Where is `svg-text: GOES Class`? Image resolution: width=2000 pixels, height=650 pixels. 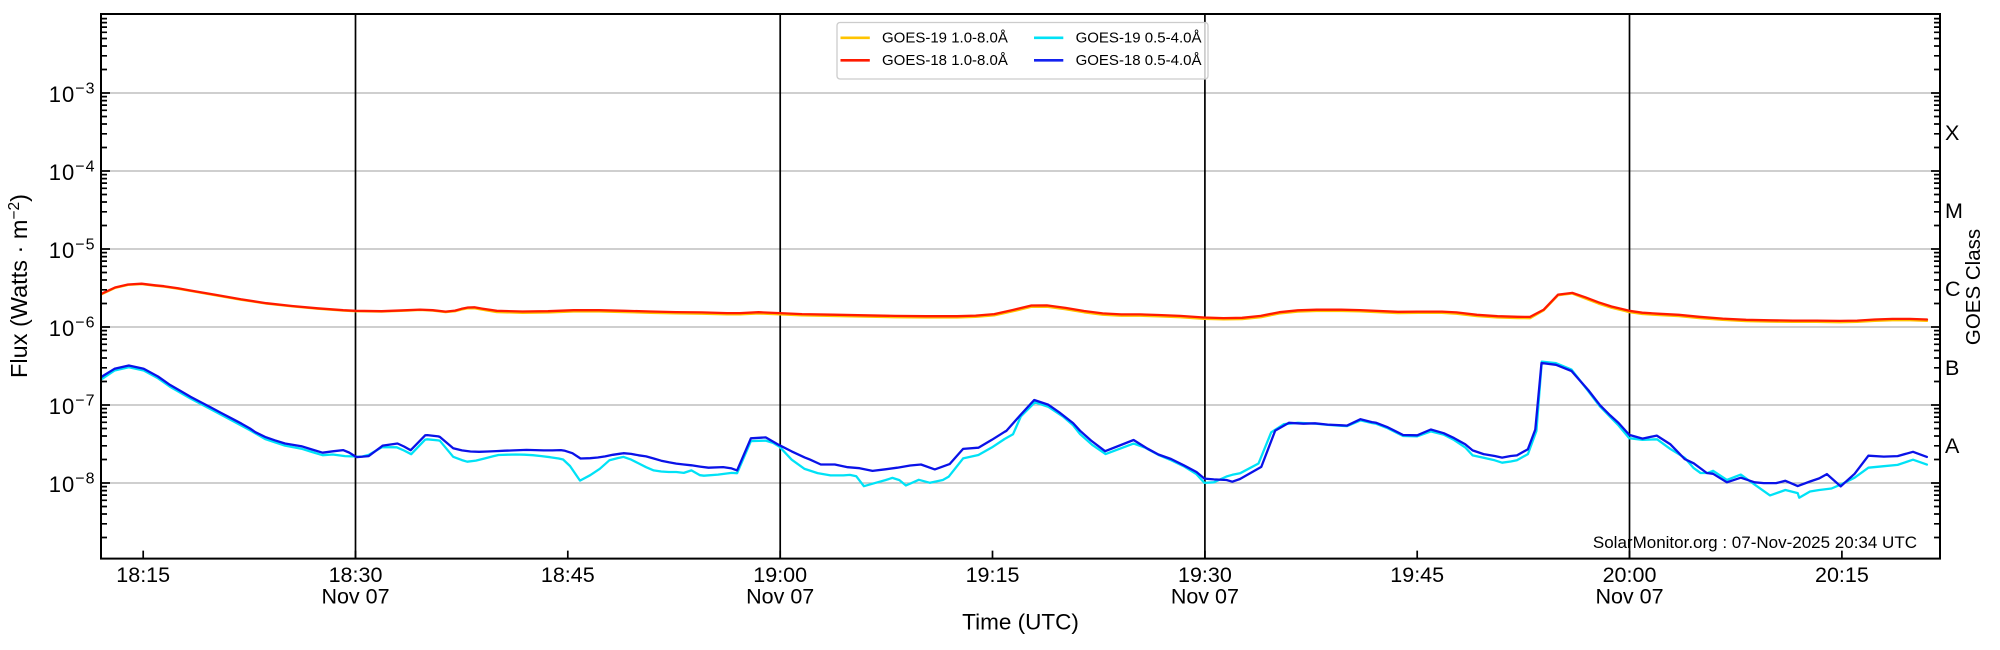 svg-text: GOES Class is located at coordinates (1973, 287).